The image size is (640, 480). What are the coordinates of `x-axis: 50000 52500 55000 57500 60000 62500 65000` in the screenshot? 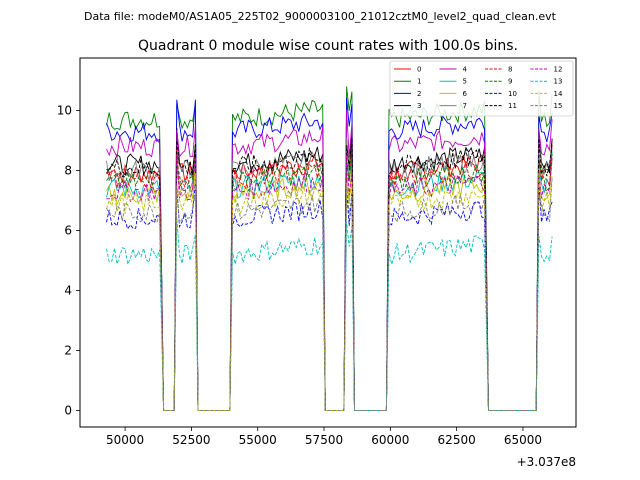 It's located at (324, 437).